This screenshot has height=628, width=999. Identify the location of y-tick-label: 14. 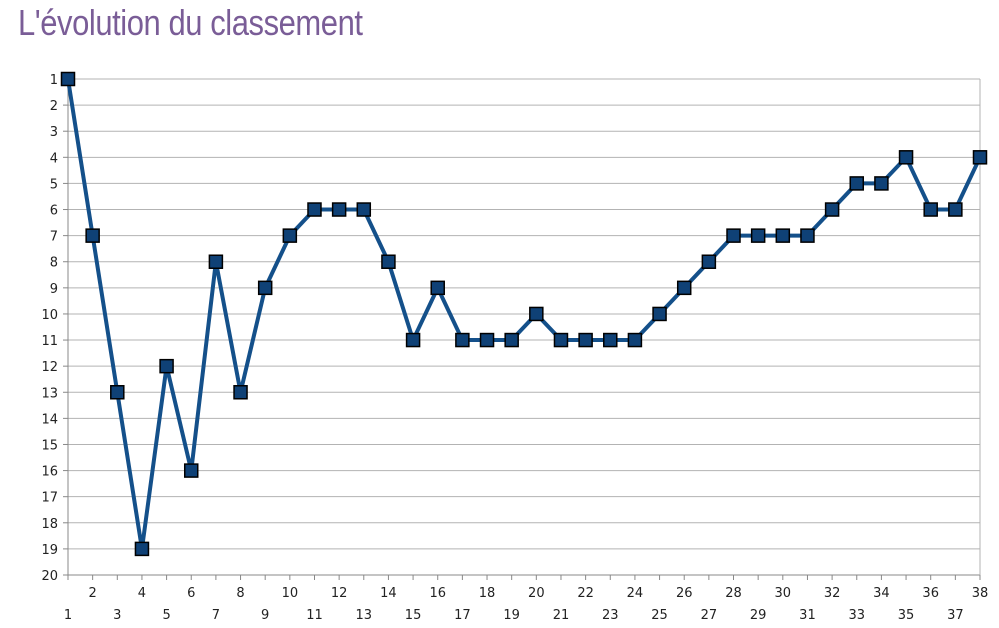
(49, 419).